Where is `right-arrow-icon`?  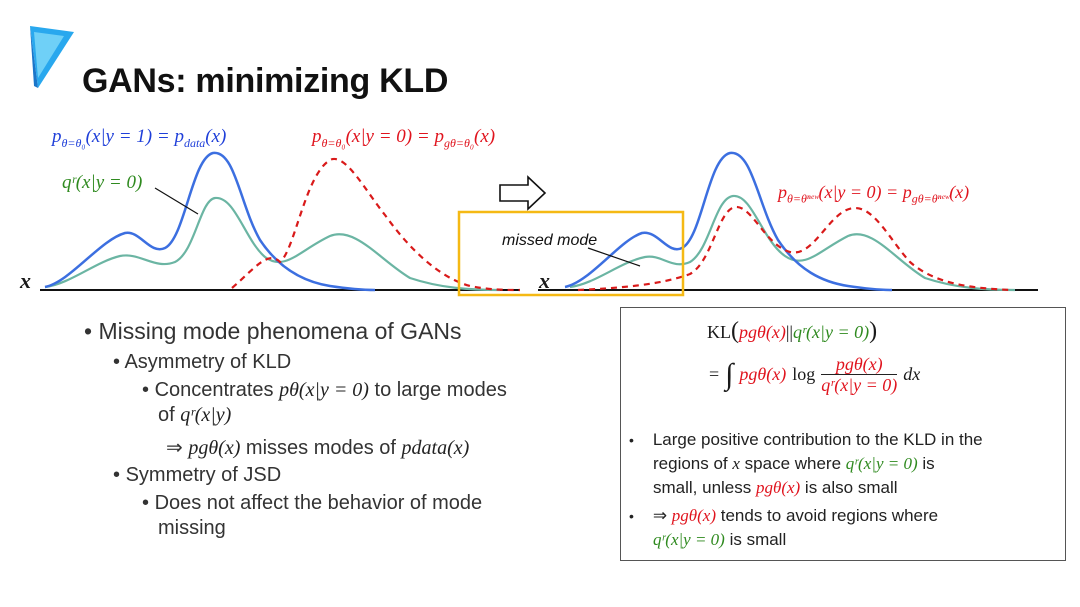 right-arrow-icon is located at coordinates (523, 193).